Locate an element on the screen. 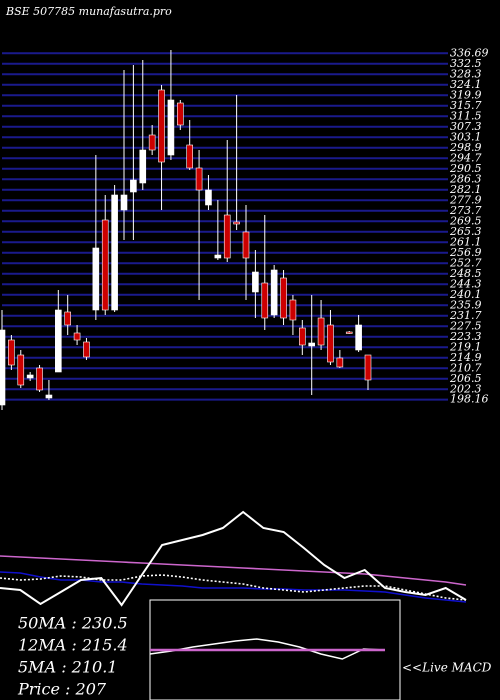  y-tick-label: 198.16 is located at coordinates (469, 399).